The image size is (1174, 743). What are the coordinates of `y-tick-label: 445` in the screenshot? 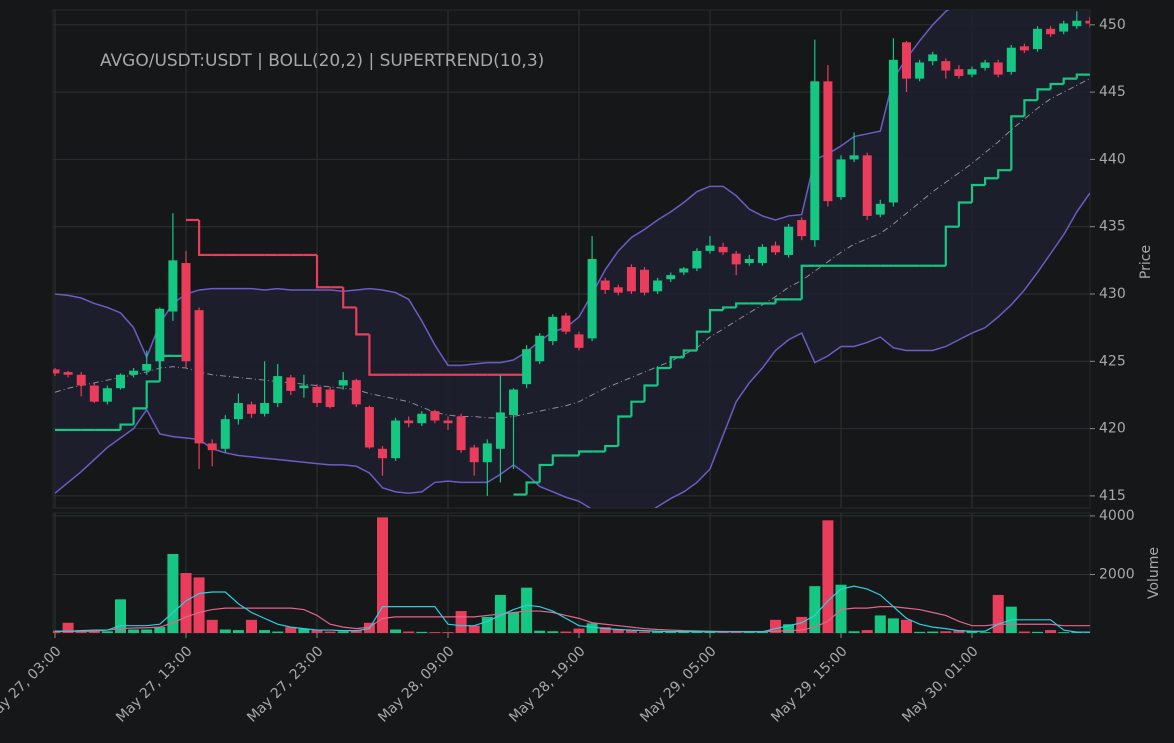 It's located at (1112, 92).